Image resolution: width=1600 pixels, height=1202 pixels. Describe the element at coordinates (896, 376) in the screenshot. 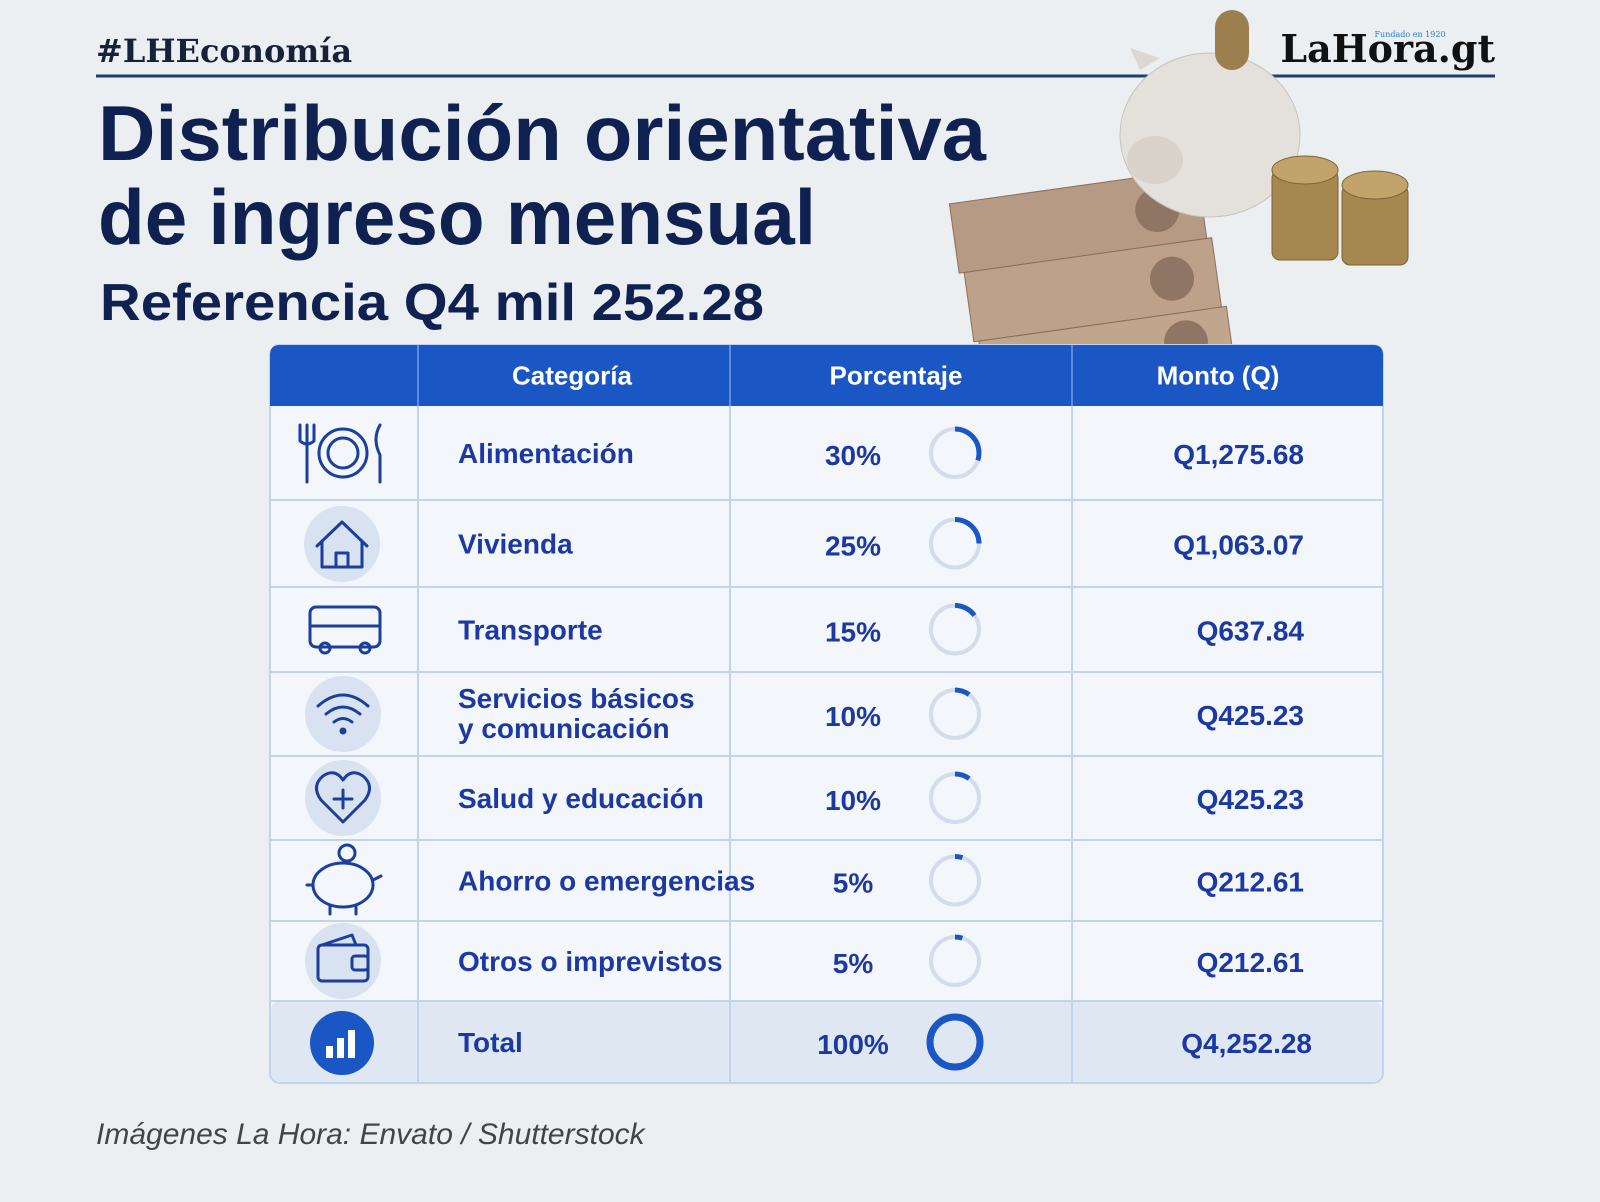

I see `column-header: Porcentaje` at that location.